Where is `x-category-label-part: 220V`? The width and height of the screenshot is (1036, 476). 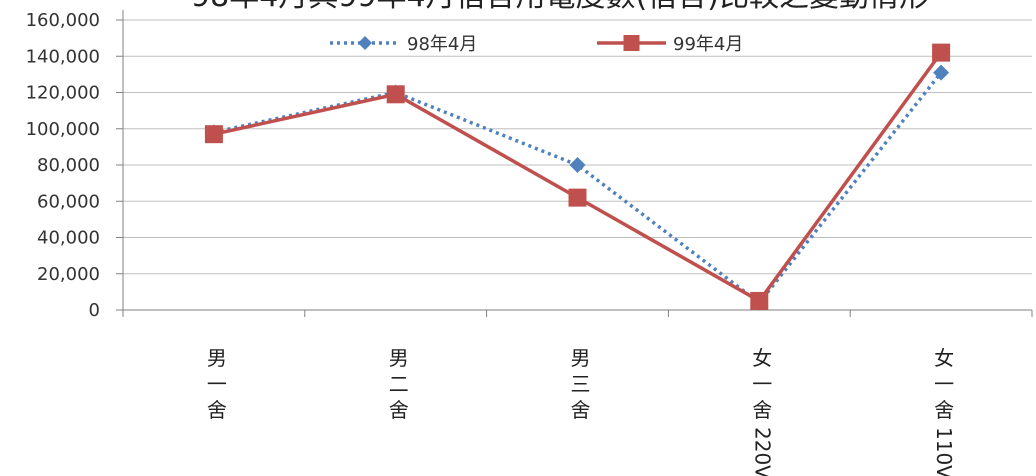
x-category-label-part: 220V is located at coordinates (762, 451).